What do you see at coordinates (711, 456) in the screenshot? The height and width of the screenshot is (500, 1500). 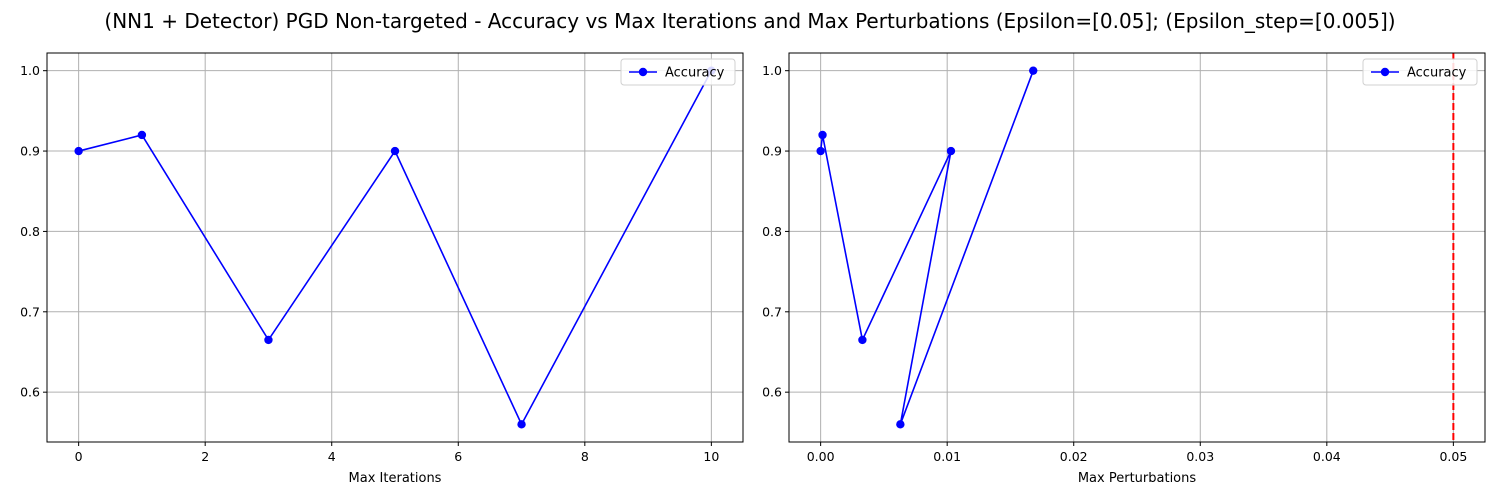 I see `x-tick-label: 10` at bounding box center [711, 456].